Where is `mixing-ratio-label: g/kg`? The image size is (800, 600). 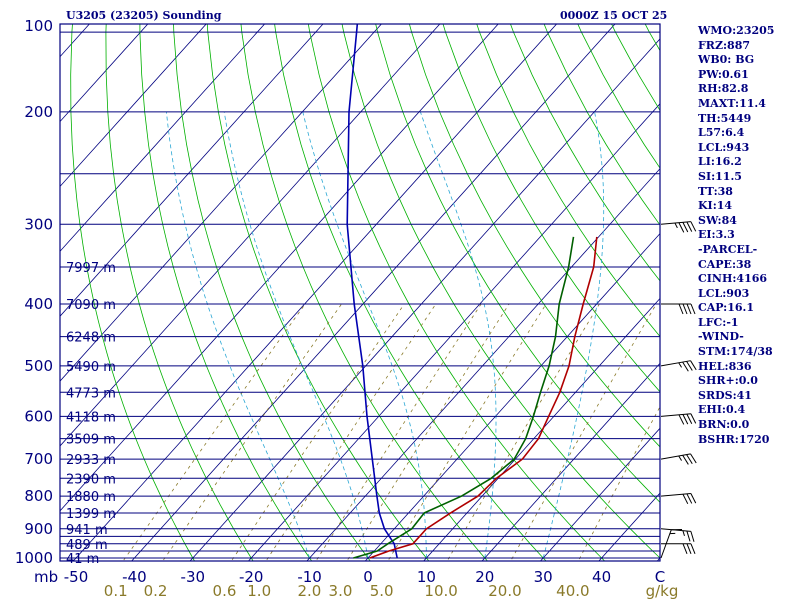
mixing-ratio-label: g/kg is located at coordinates (662, 591).